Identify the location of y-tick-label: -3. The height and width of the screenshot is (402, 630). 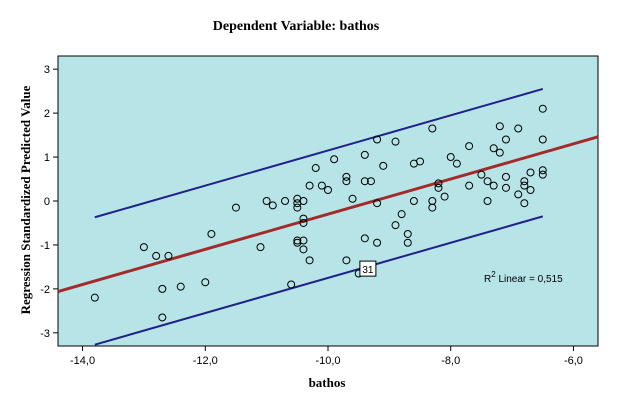
(45, 334).